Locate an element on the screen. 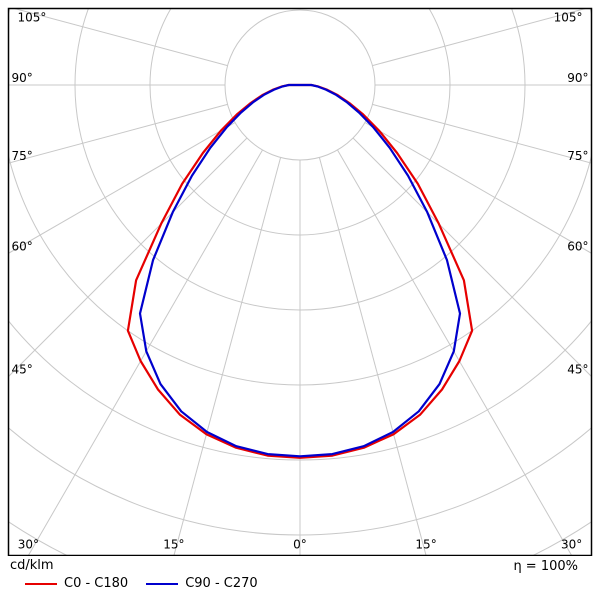  legend-entry-c90-c270: C90 - C270 is located at coordinates (202, 583).